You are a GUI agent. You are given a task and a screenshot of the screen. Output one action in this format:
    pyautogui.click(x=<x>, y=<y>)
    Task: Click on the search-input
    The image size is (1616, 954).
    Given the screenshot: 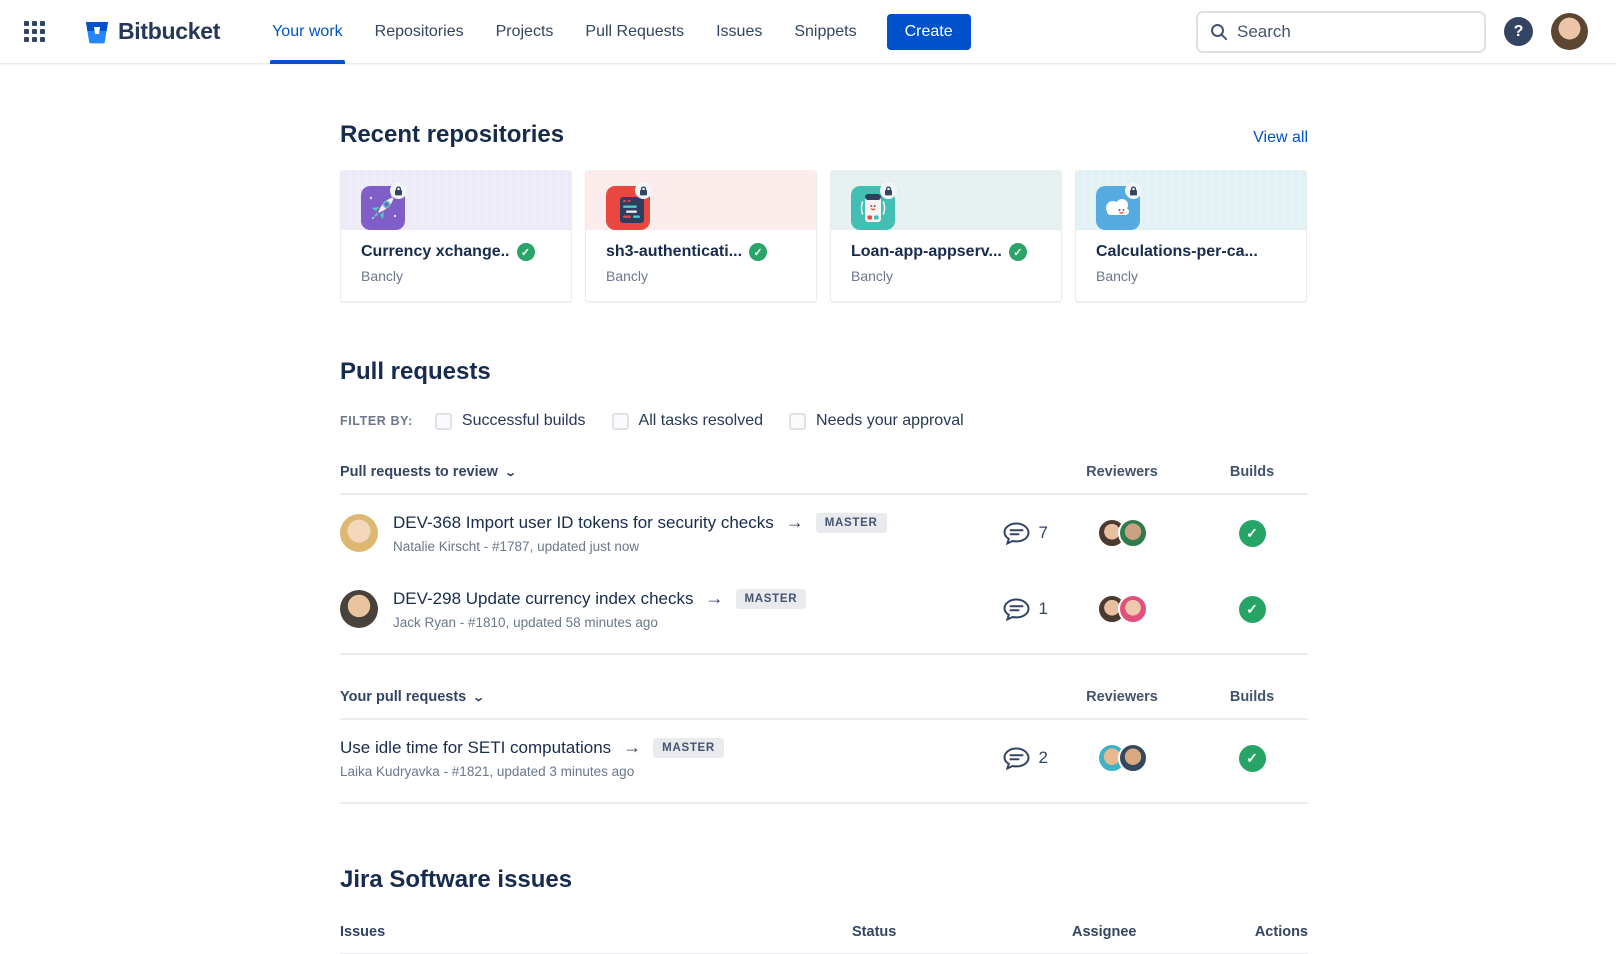 What is the action you would take?
    pyautogui.click(x=1354, y=31)
    